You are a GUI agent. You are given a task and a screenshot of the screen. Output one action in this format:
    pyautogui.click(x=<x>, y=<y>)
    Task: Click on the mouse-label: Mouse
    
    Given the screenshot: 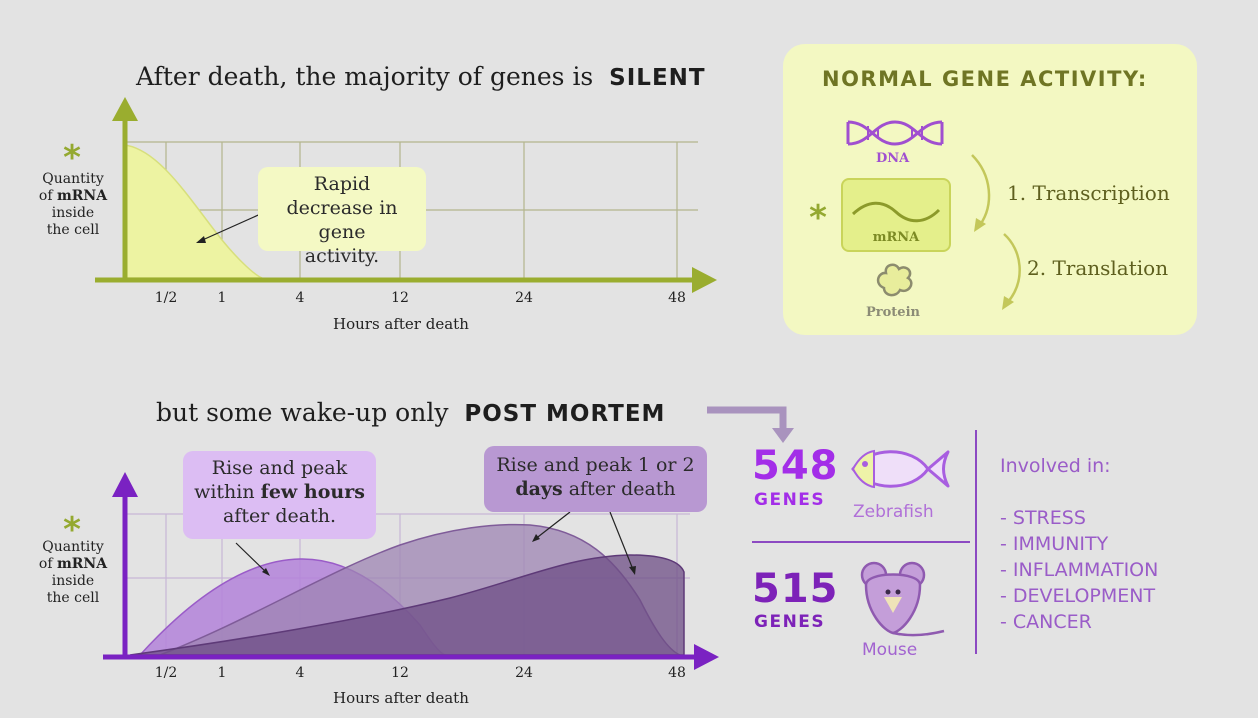 What is the action you would take?
    pyautogui.click(x=890, y=650)
    